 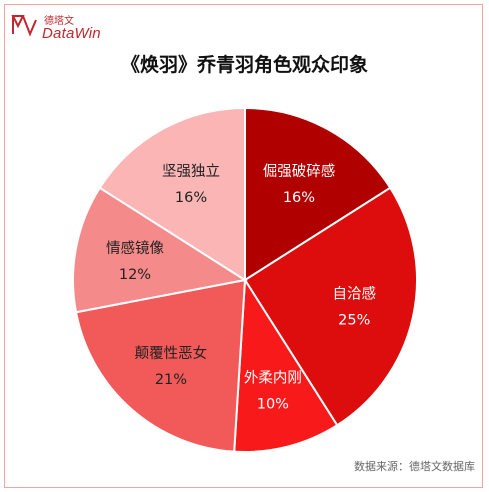 What do you see at coordinates (273, 377) in the screenshot?
I see `slice-label-3: 外柔内刚` at bounding box center [273, 377].